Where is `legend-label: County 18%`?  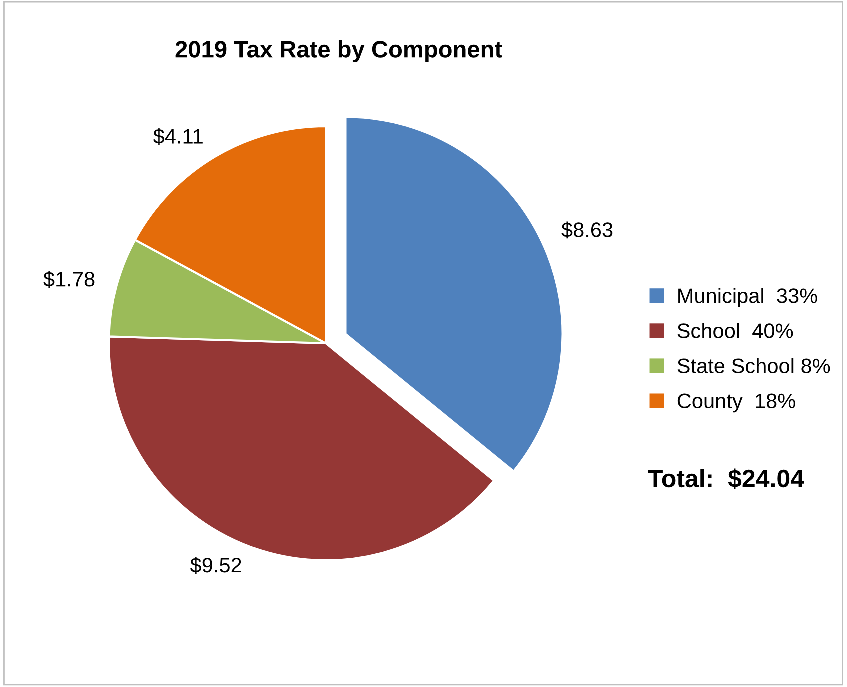
legend-label: County 18% is located at coordinates (737, 403).